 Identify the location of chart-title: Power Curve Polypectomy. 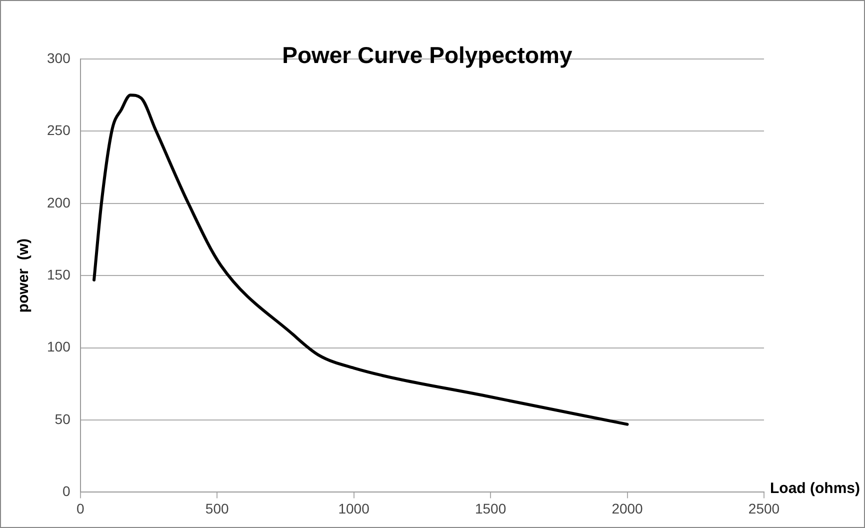
(427, 55).